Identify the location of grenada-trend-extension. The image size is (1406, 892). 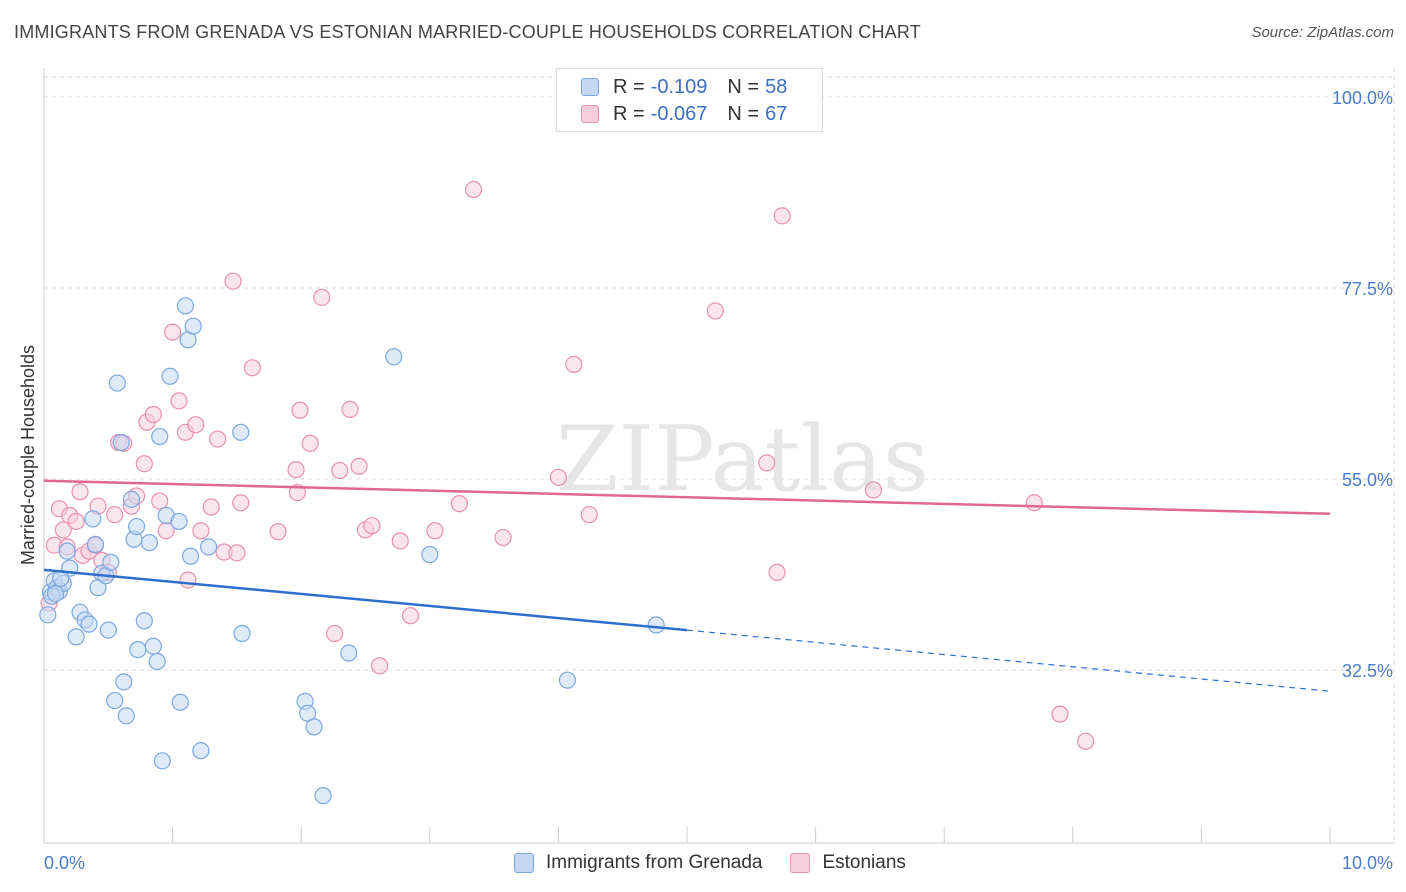
(1008, 660).